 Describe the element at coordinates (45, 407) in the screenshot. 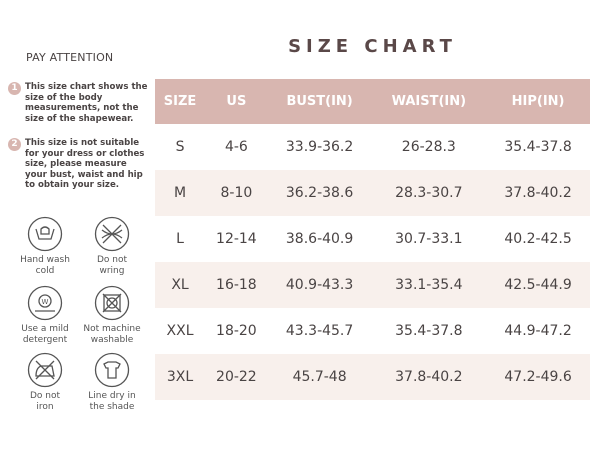

I see `care-label: iron` at that location.